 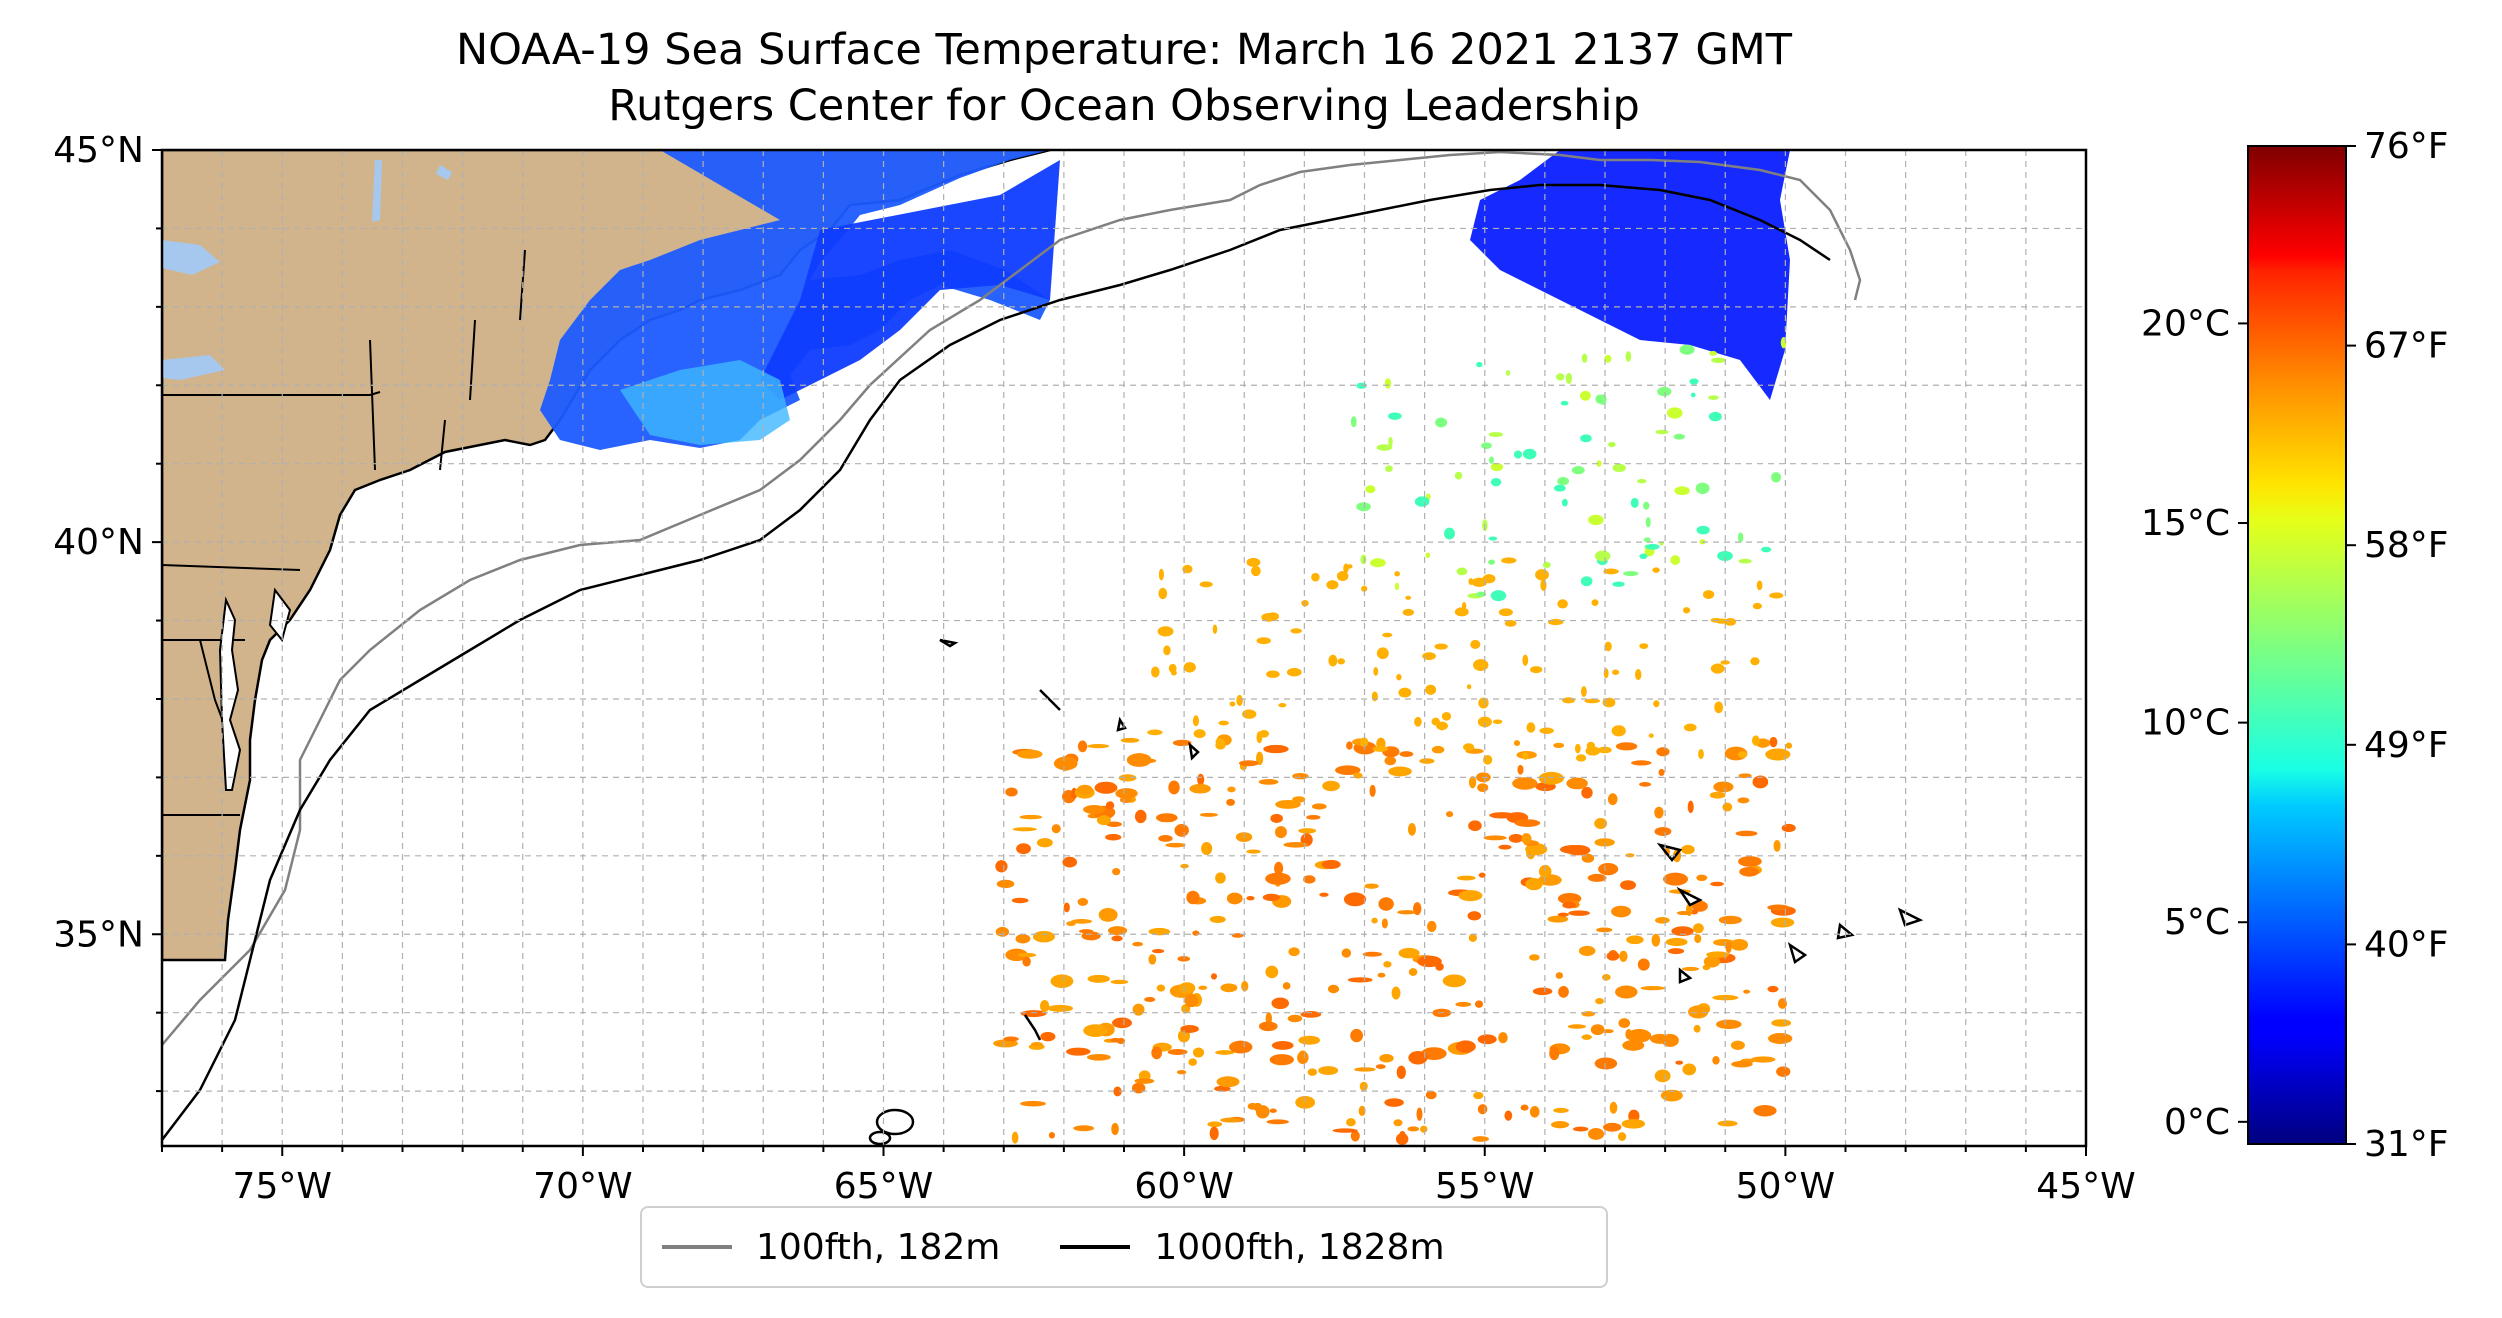 What do you see at coordinates (107, 611) in the screenshot?
I see `y-axis: 45°N 40°N 35°N` at bounding box center [107, 611].